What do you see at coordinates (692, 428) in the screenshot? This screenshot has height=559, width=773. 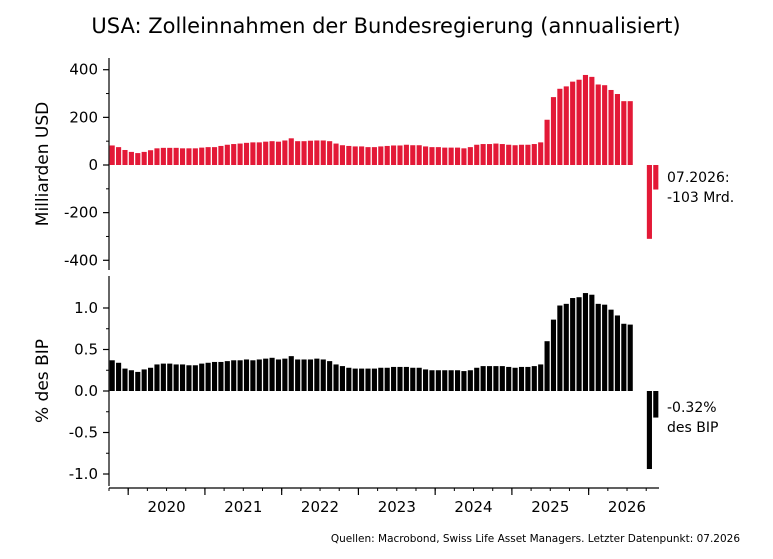 I see `annotation-gdp: des BIP` at bounding box center [692, 428].